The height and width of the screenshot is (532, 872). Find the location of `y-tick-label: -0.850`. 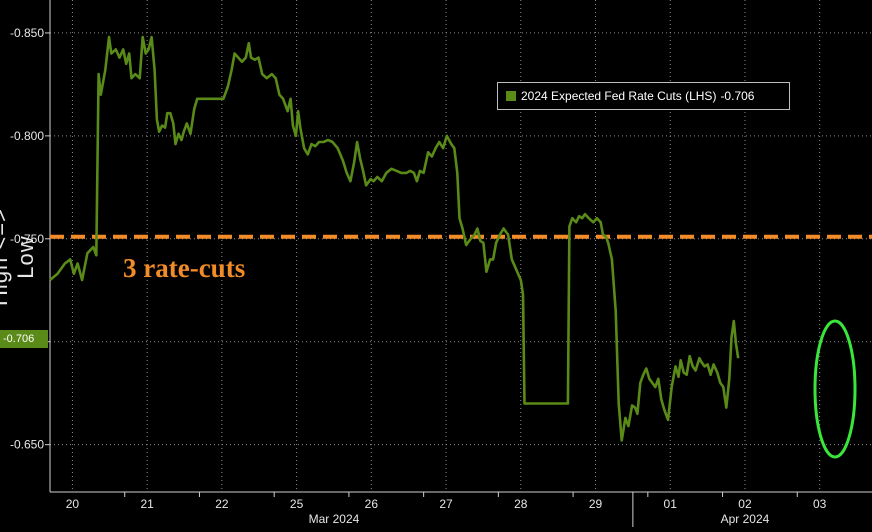

y-tick-label: -0.850 is located at coordinates (27, 33).